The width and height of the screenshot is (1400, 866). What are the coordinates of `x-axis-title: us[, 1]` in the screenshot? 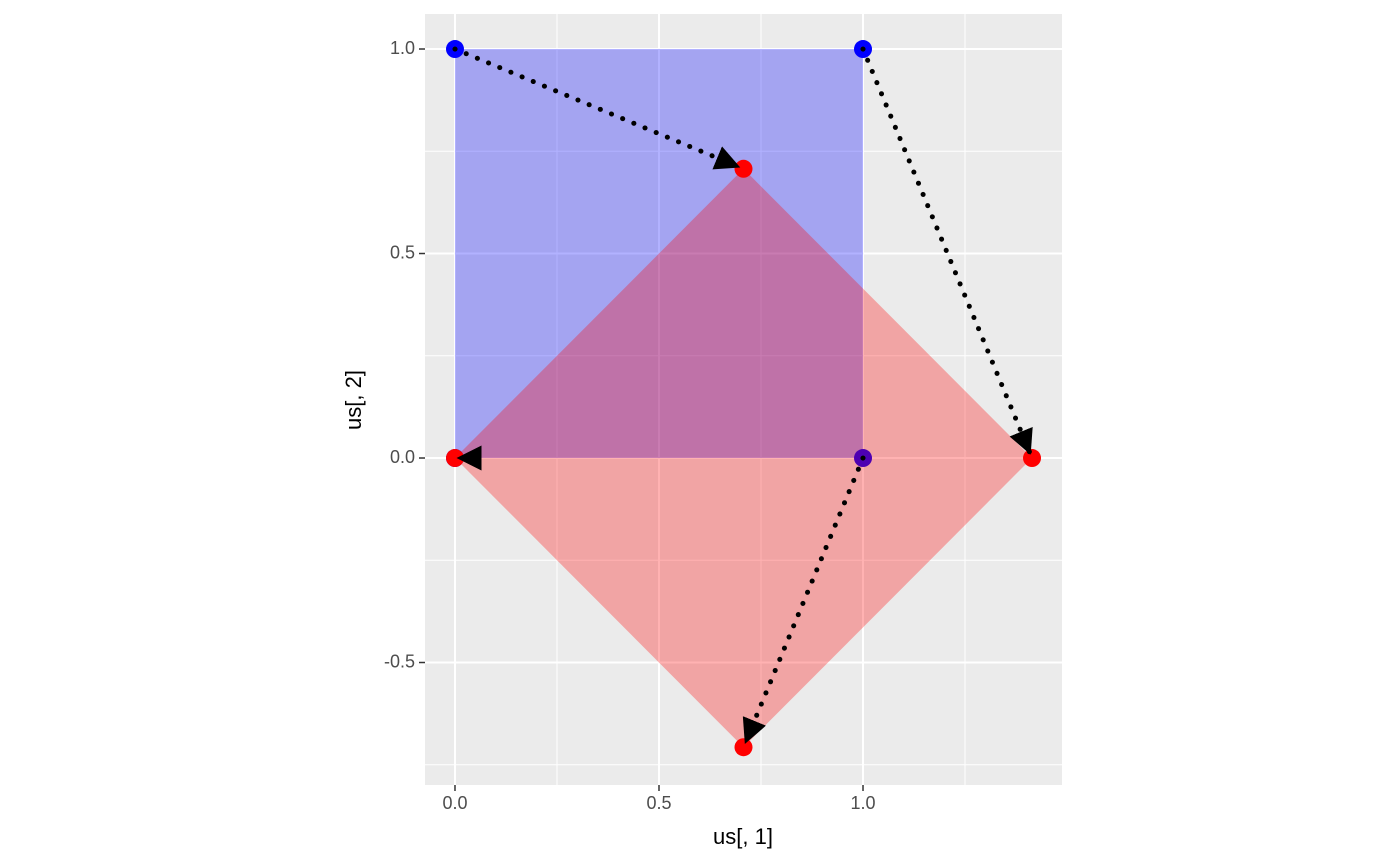 It's located at (743, 836).